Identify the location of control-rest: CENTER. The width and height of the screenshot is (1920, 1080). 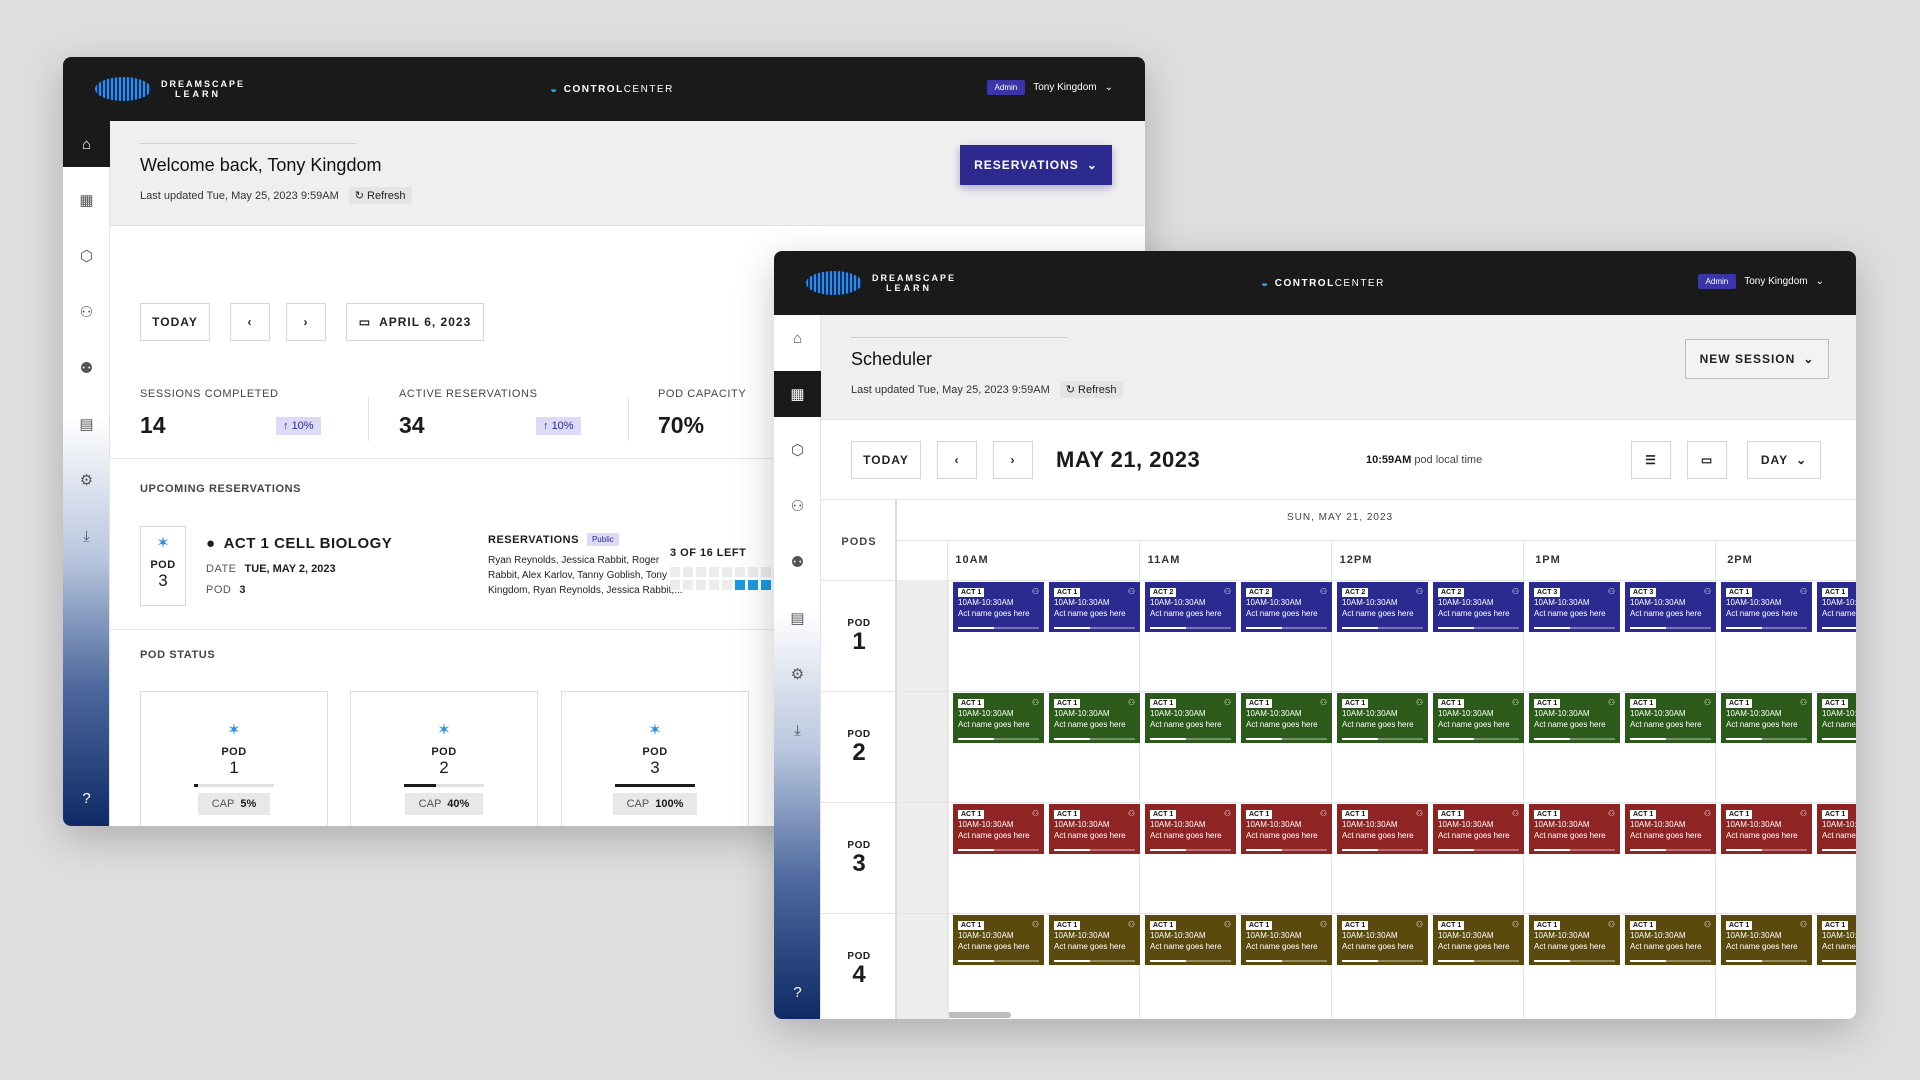
(648, 89).